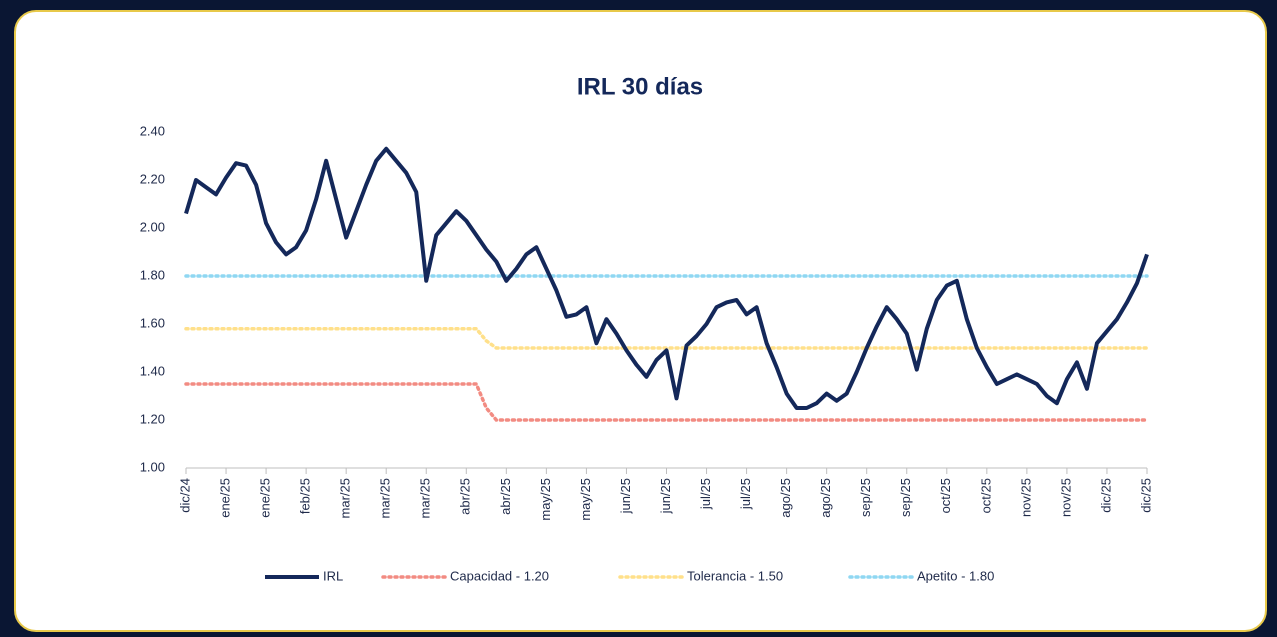  What do you see at coordinates (152, 130) in the screenshot?
I see `y-tick-label: 2.40` at bounding box center [152, 130].